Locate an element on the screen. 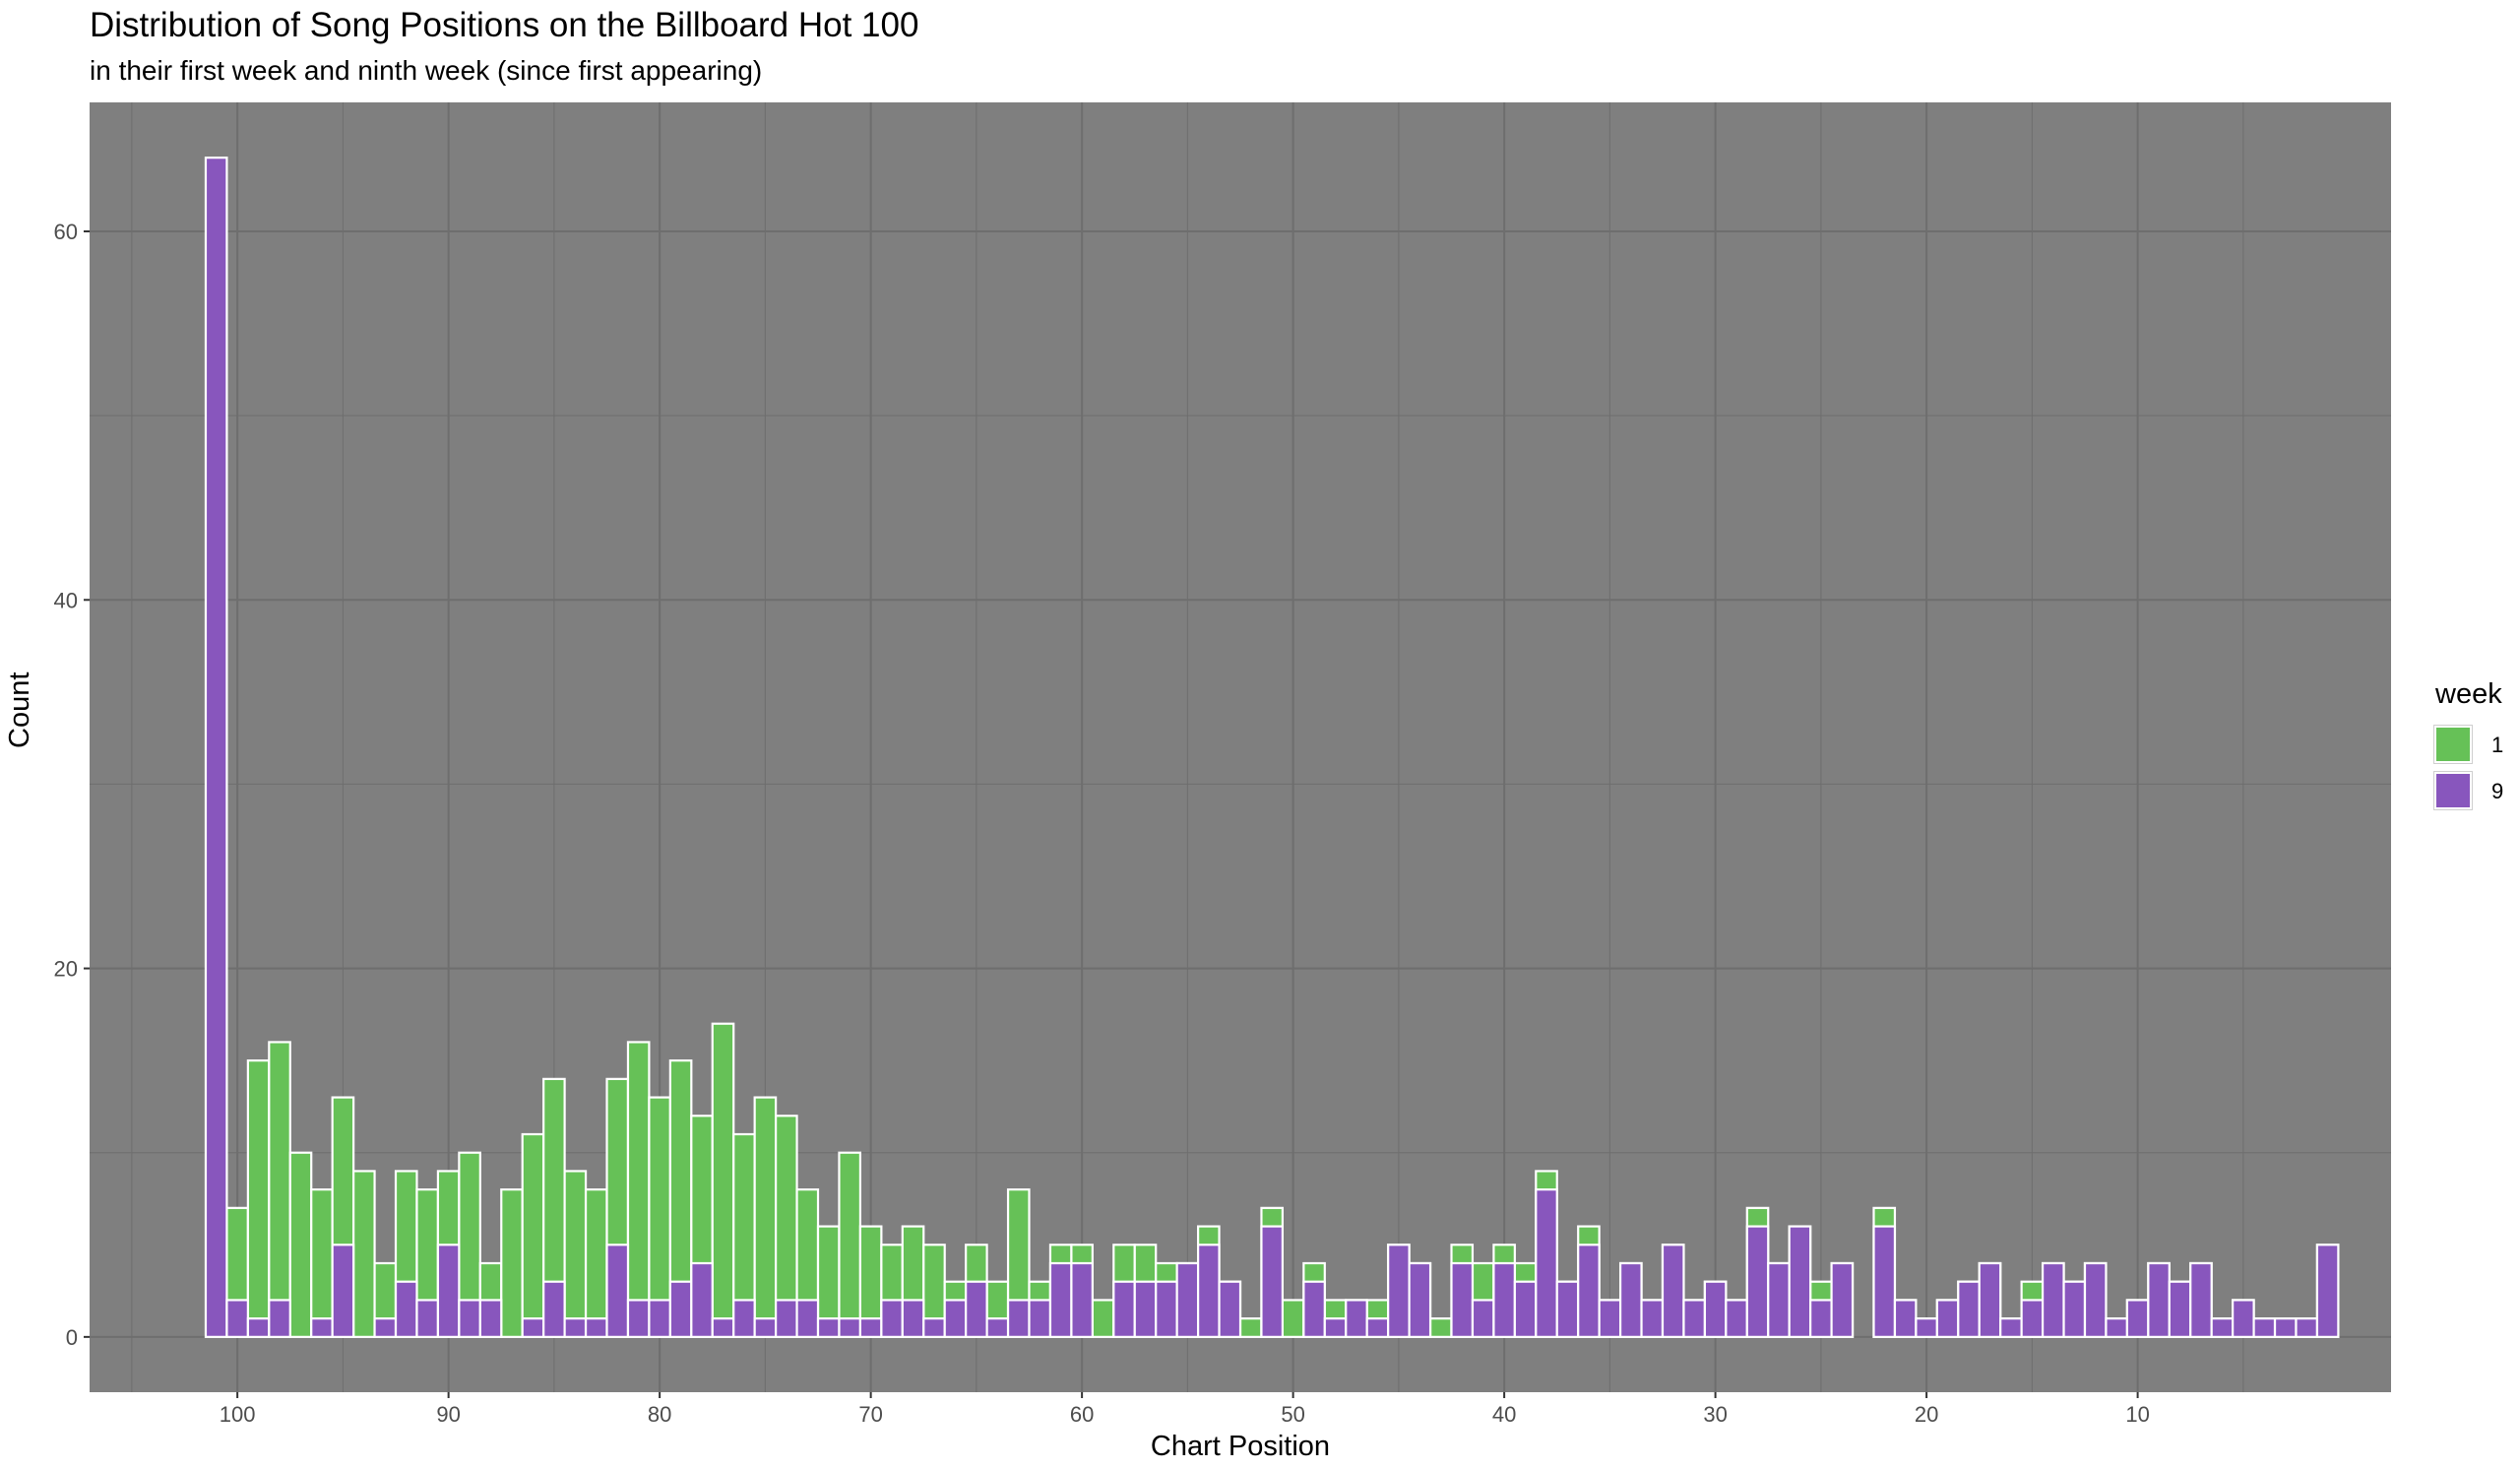  x-tick-label: 40 is located at coordinates (1504, 1414).